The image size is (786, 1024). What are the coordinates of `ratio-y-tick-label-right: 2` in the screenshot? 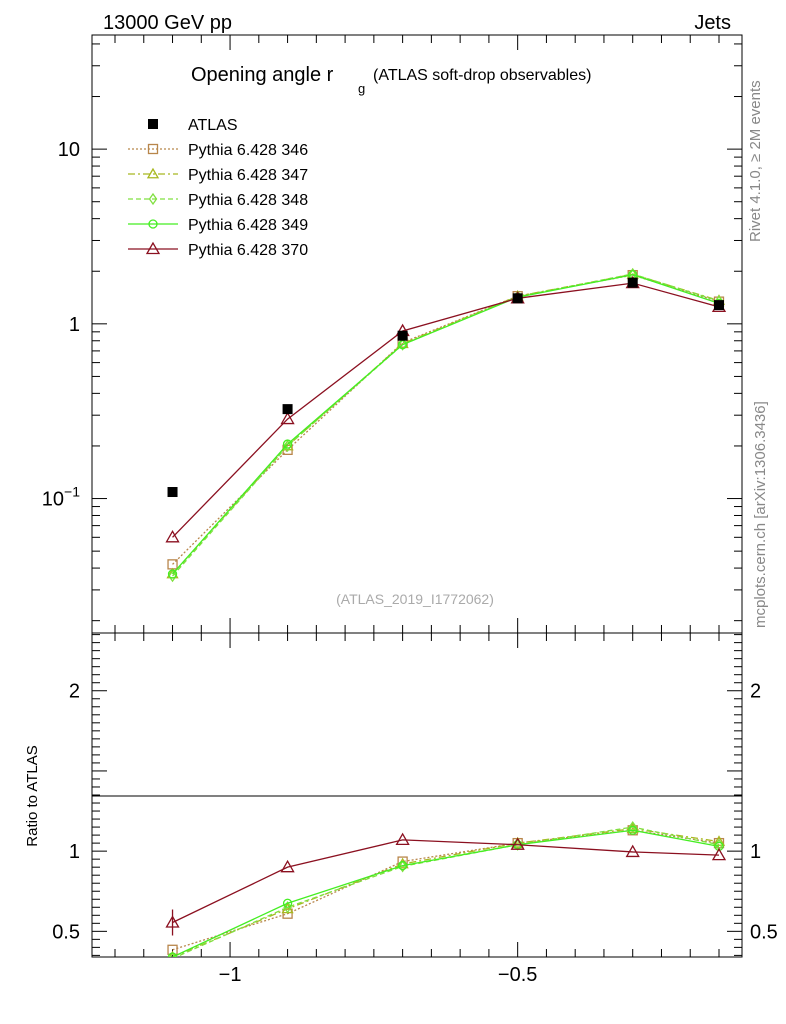 It's located at (755, 692).